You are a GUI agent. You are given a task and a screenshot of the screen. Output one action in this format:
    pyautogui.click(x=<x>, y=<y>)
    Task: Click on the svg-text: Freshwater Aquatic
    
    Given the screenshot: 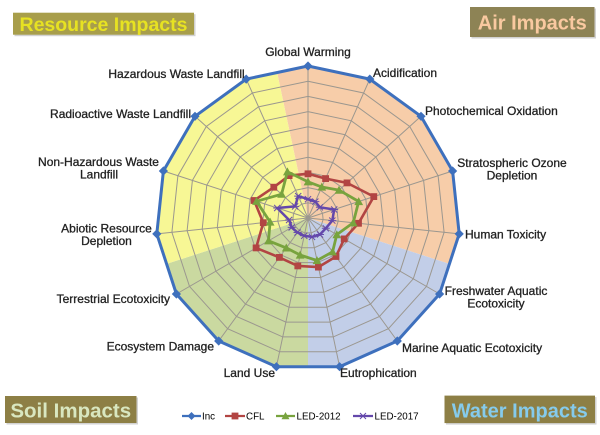 What is the action you would take?
    pyautogui.click(x=496, y=291)
    